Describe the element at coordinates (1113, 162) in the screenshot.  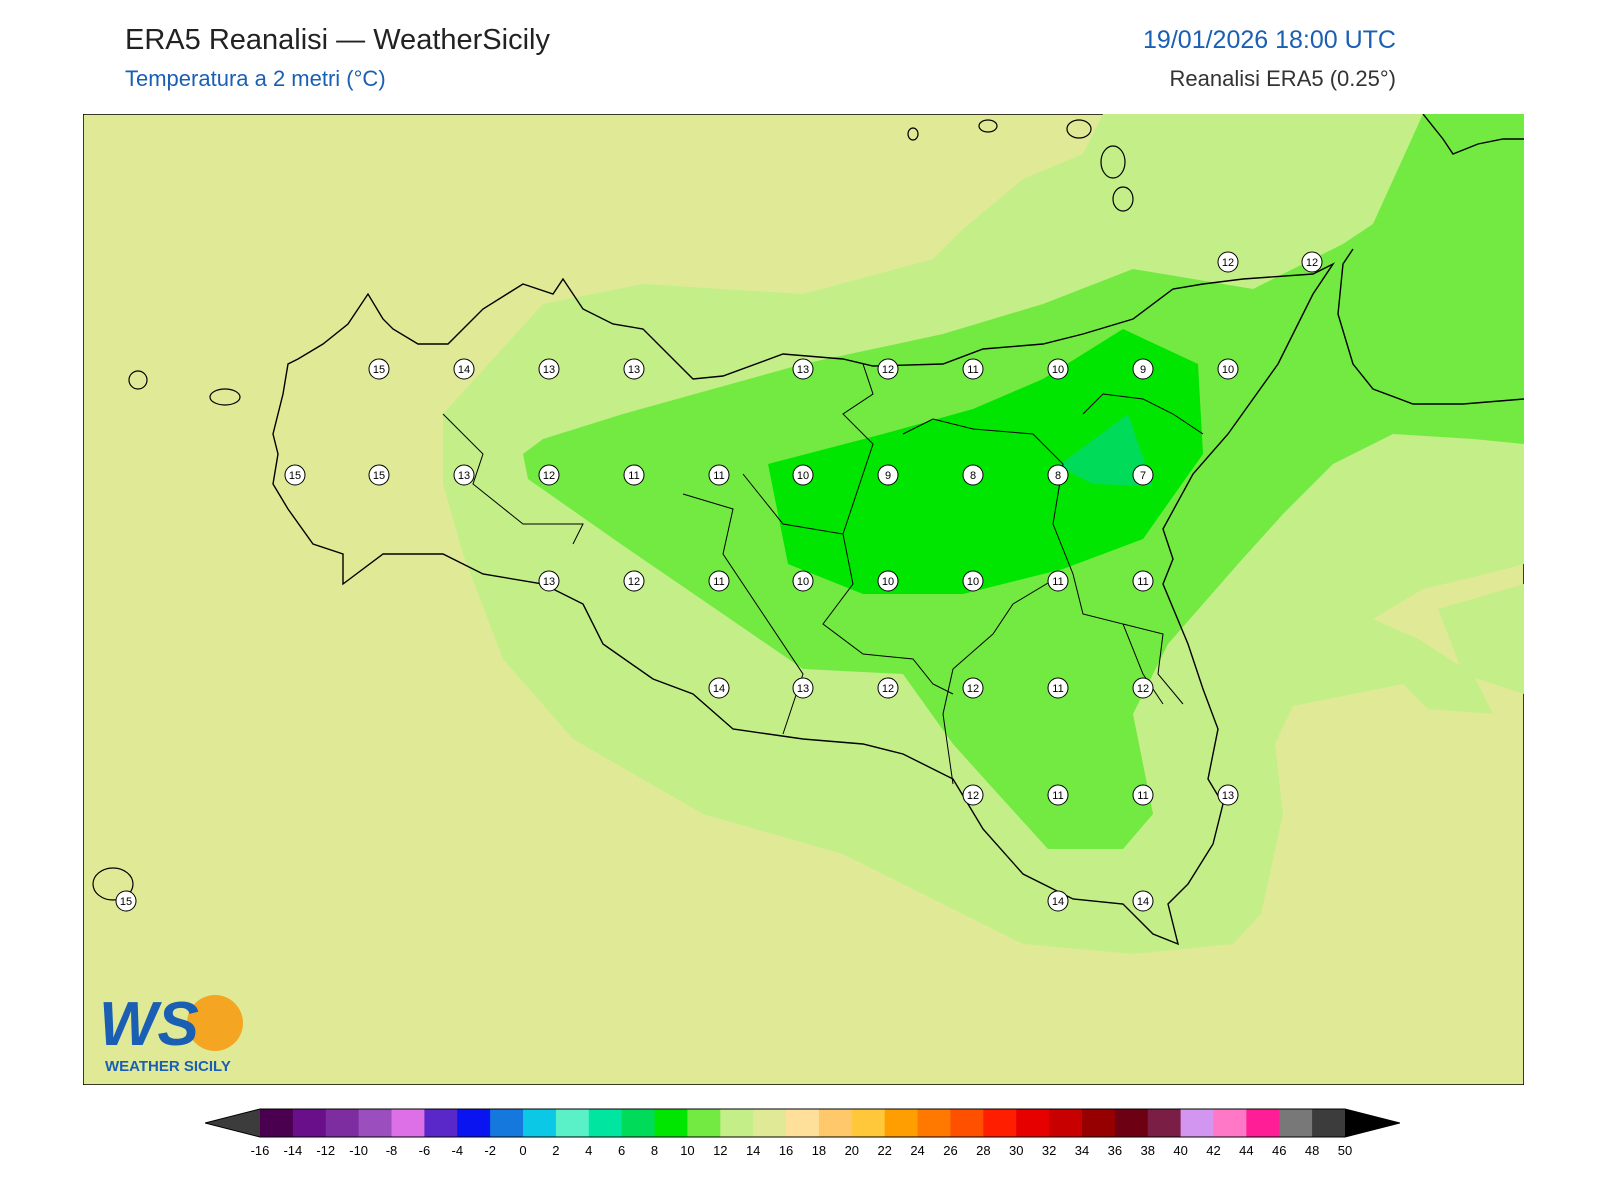
I see `island-vulcano` at that location.